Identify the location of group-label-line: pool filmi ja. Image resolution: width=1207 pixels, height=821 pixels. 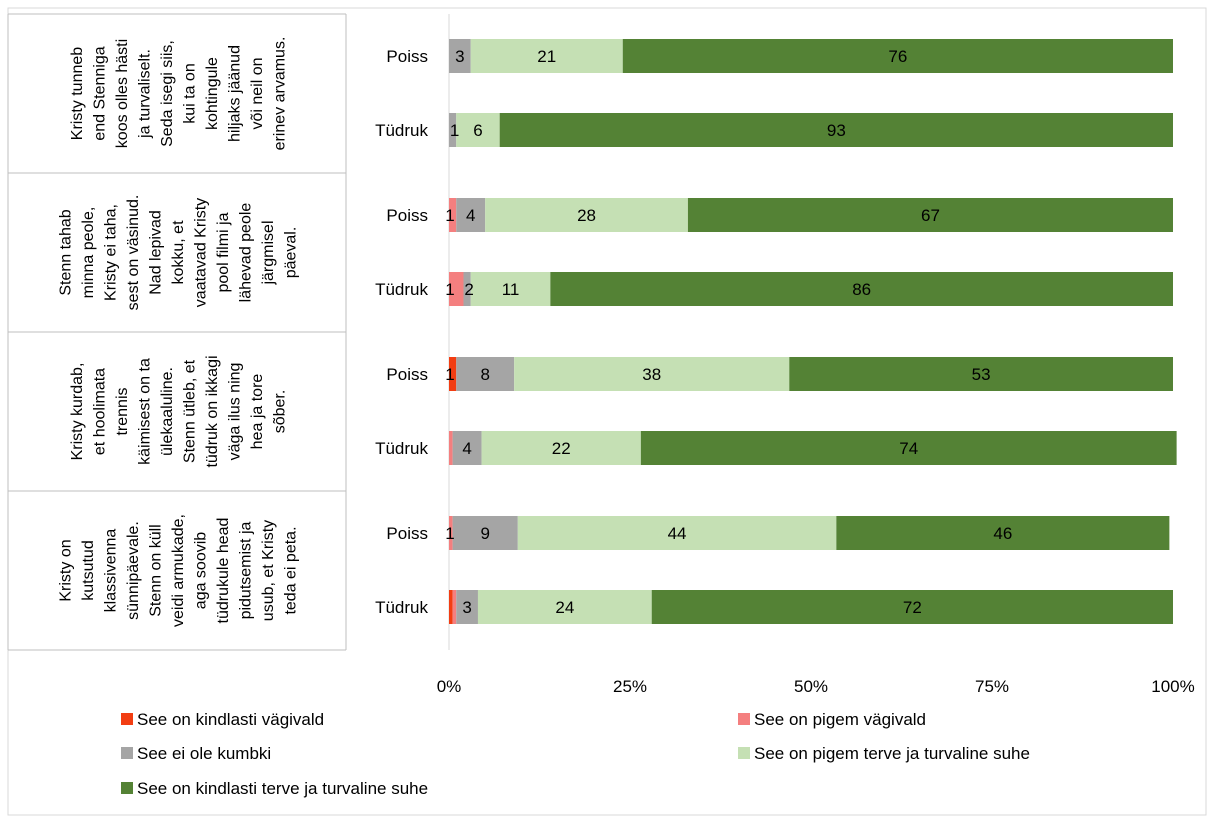
(223, 252).